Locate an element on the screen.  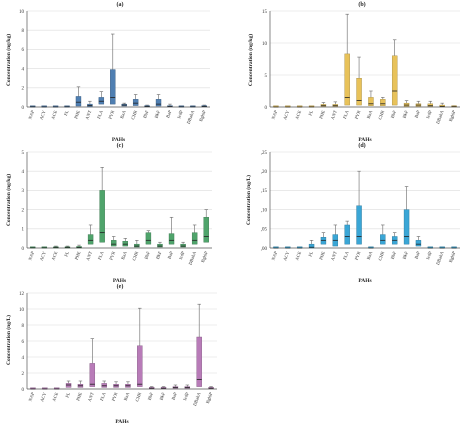
y-axis-label: Concentration (ng/kg) is located at coordinates (250, 60).